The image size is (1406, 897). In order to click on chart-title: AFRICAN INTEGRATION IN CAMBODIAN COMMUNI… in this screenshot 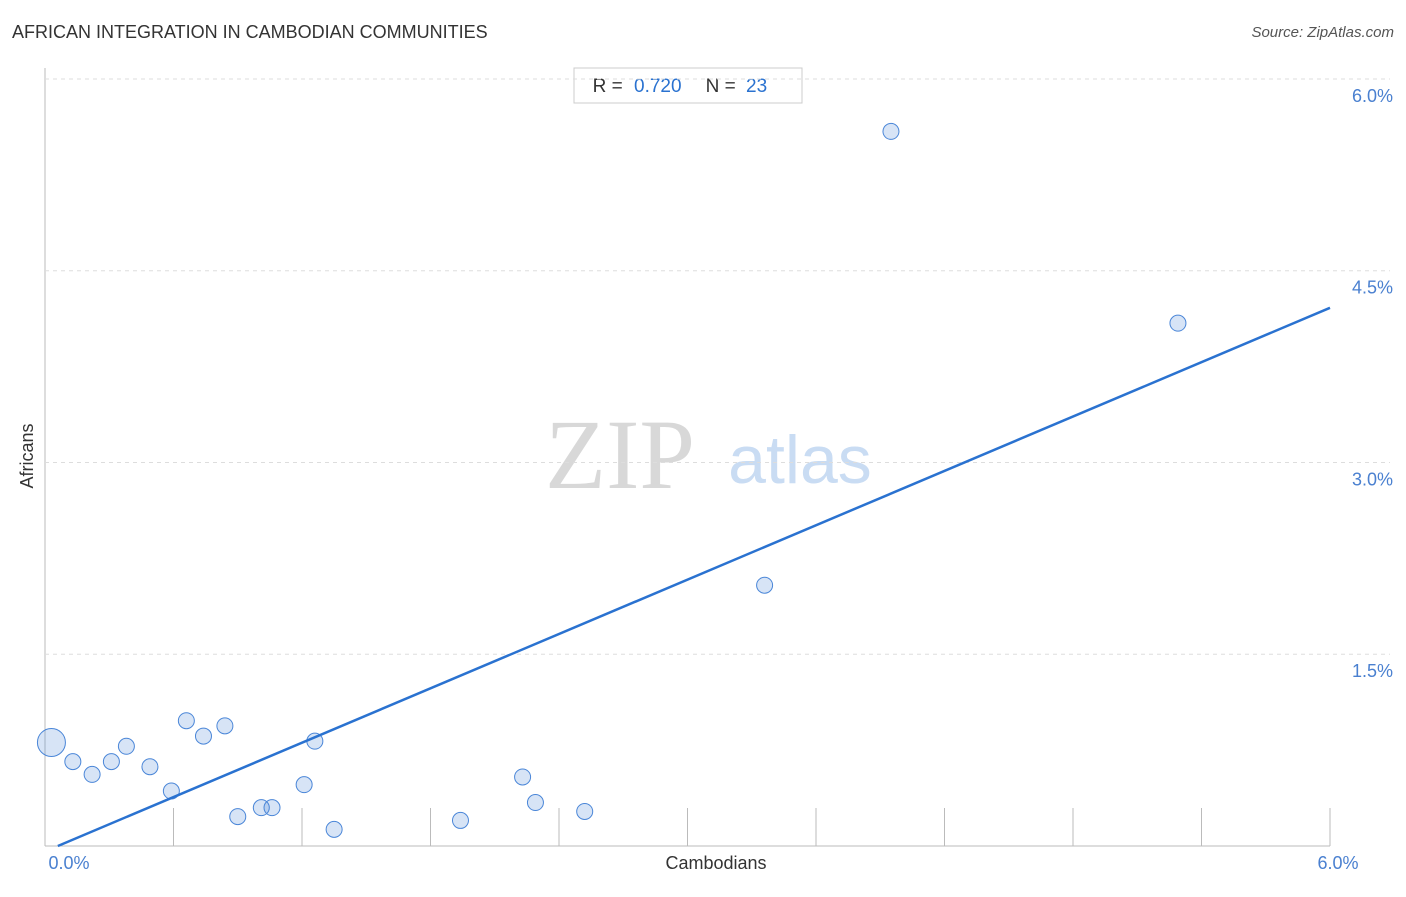, I will do `click(250, 32)`.